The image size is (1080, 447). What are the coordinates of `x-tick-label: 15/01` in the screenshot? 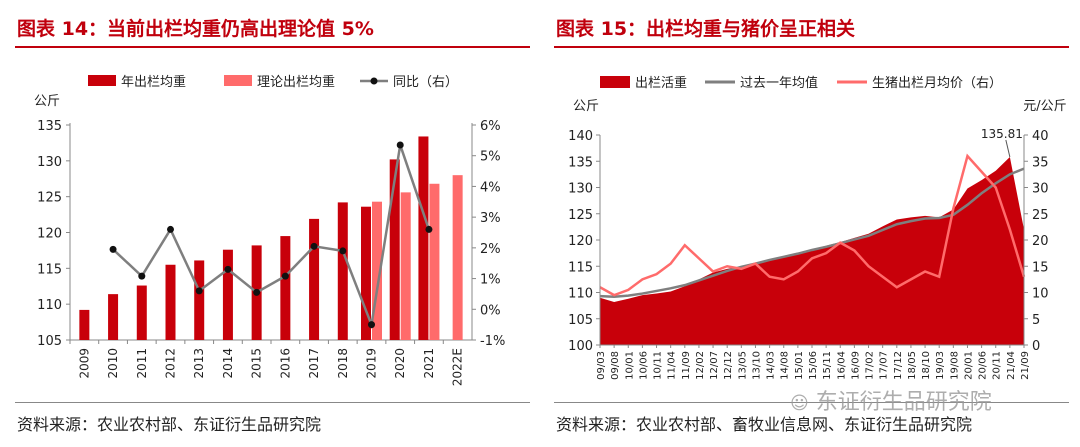 It's located at (799, 365).